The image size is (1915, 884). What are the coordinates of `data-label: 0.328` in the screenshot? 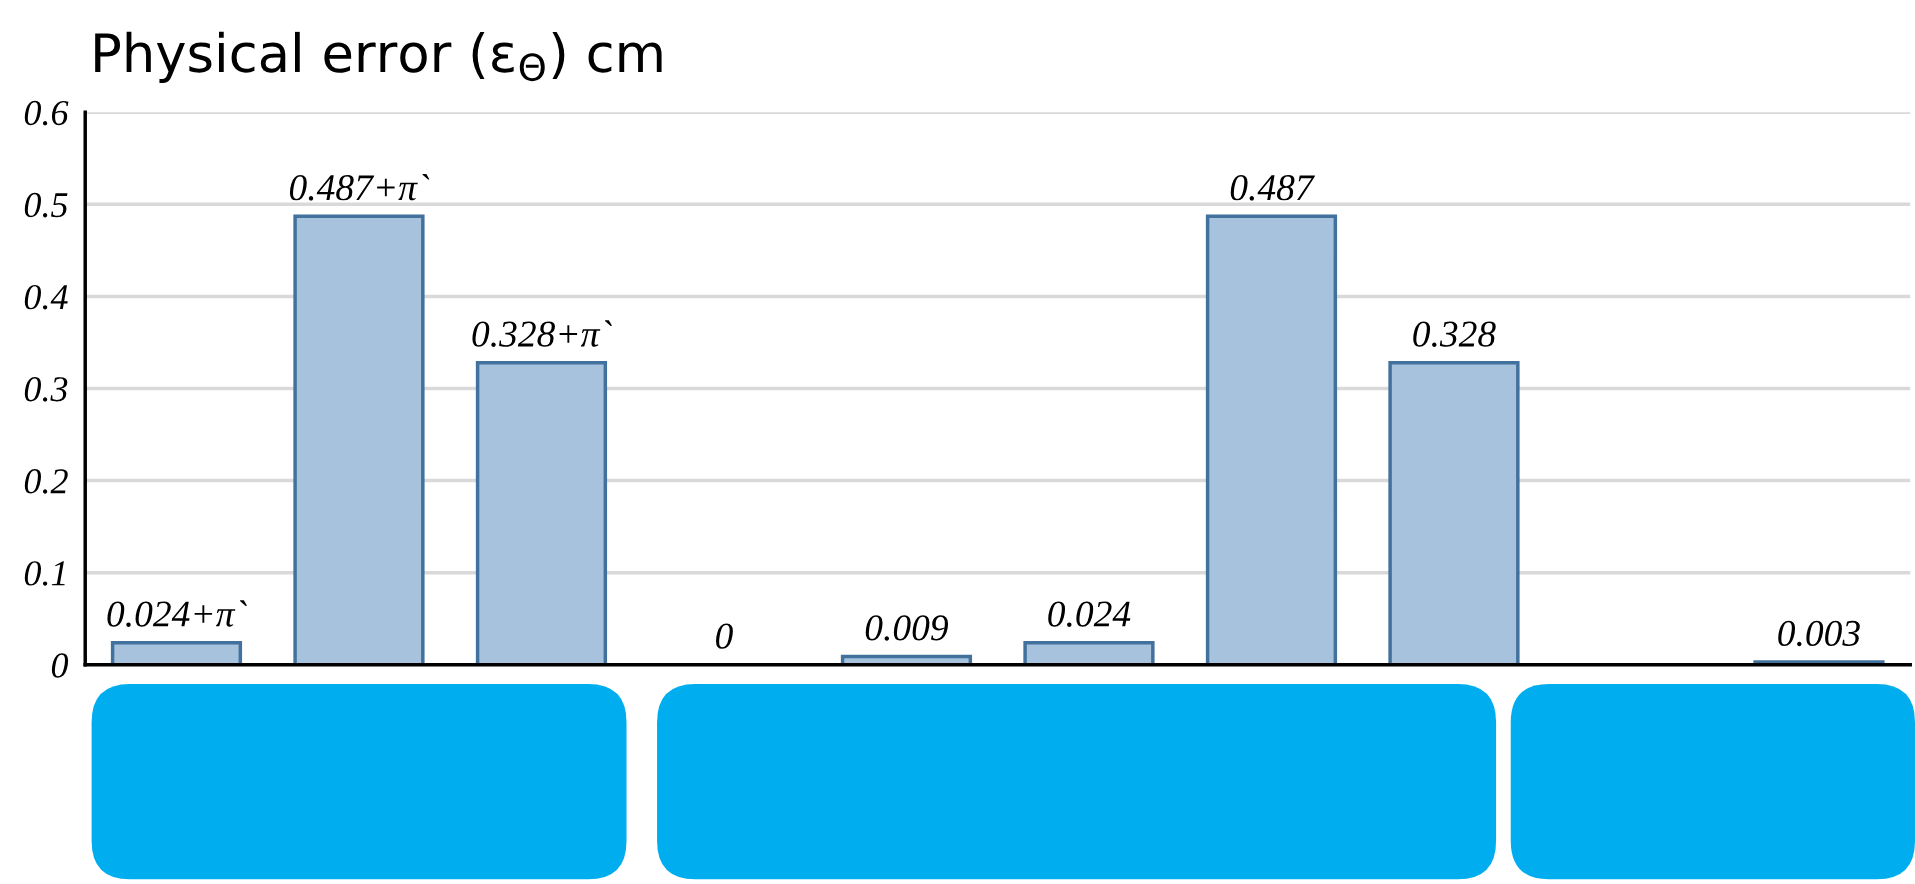 It's located at (1454, 334).